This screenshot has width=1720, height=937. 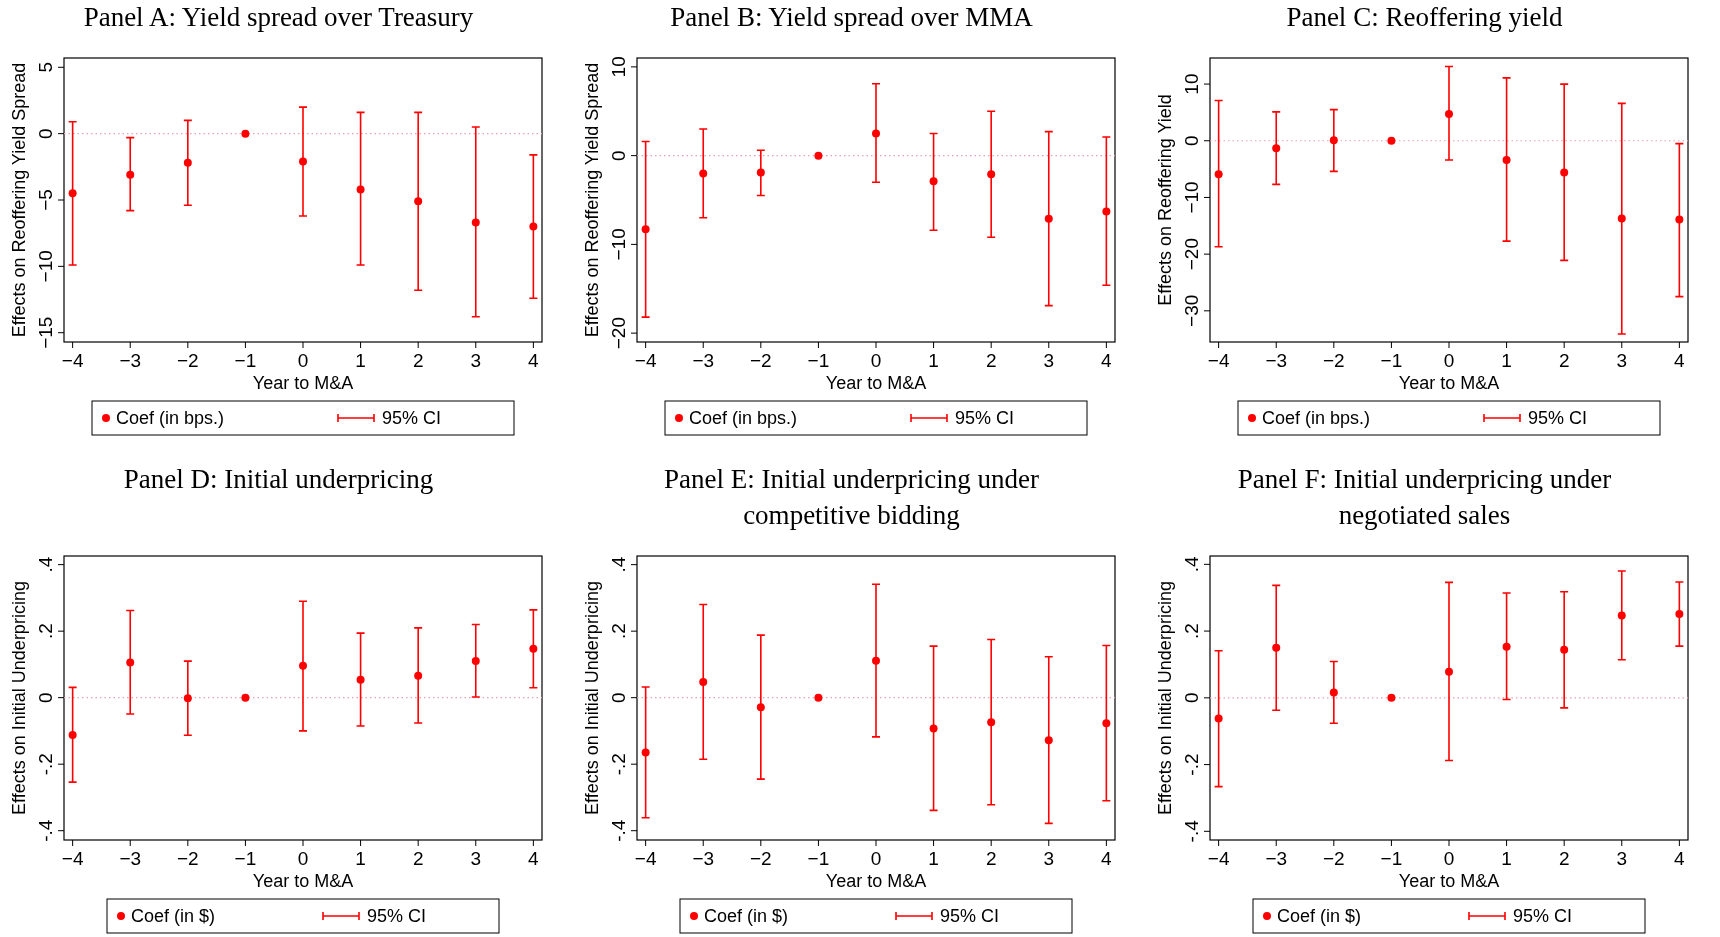 I want to click on y-tick-label: .2, so click(x=618, y=631).